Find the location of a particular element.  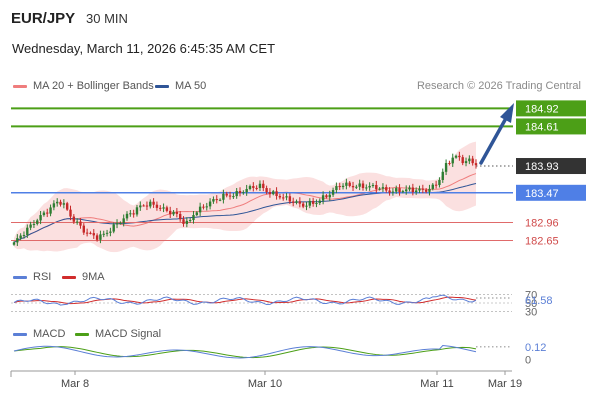

target-level-1: 184.61 is located at coordinates (298, 126).